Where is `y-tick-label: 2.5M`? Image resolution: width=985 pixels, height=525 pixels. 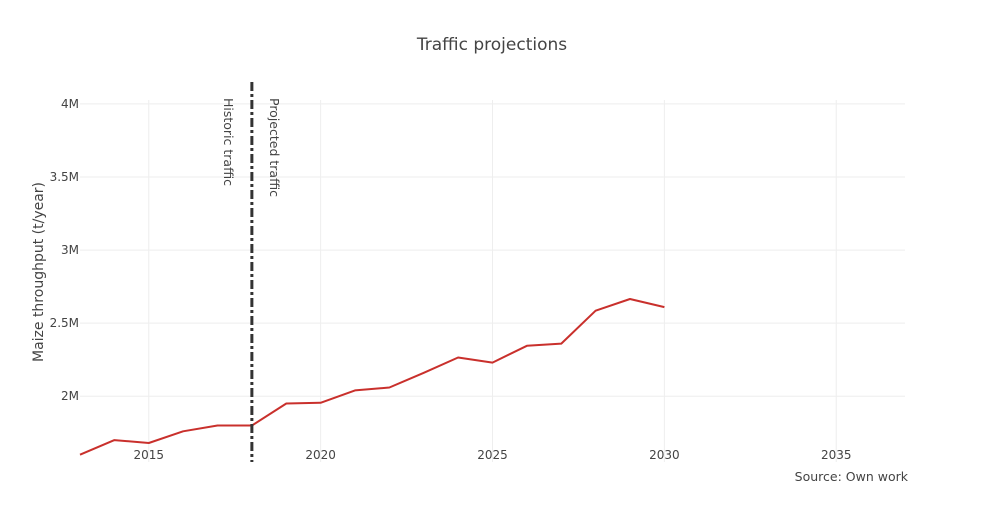
y-tick-label: 2.5M is located at coordinates (64, 323).